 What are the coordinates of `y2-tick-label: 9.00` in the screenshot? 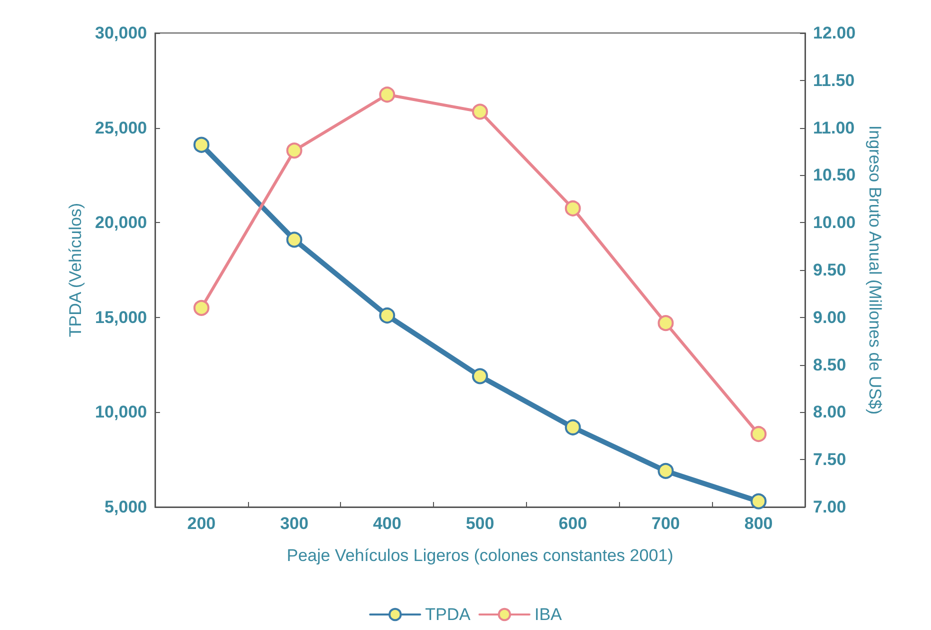 It's located at (829, 317).